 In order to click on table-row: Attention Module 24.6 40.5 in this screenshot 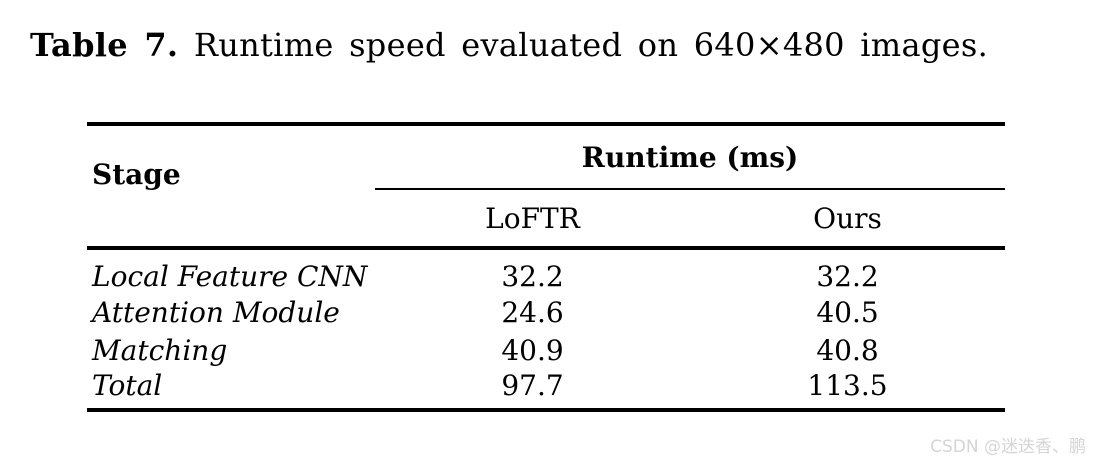, I will do `click(546, 312)`.